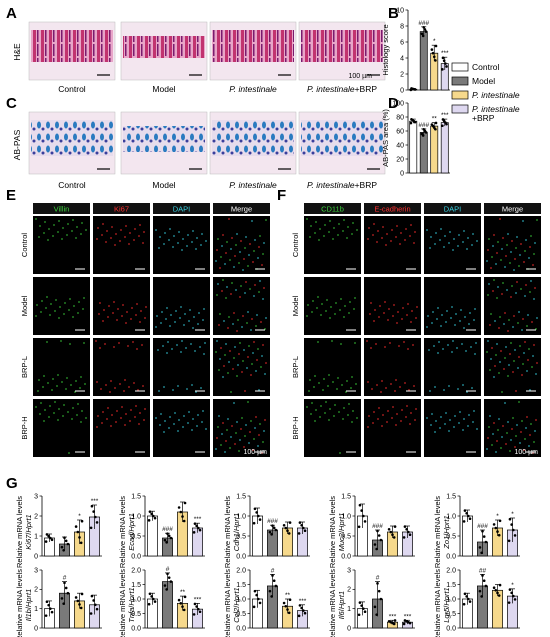  What do you see at coordinates (451, 628) in the screenshot?
I see `y-tick-label: 0.0` at bounding box center [451, 628].